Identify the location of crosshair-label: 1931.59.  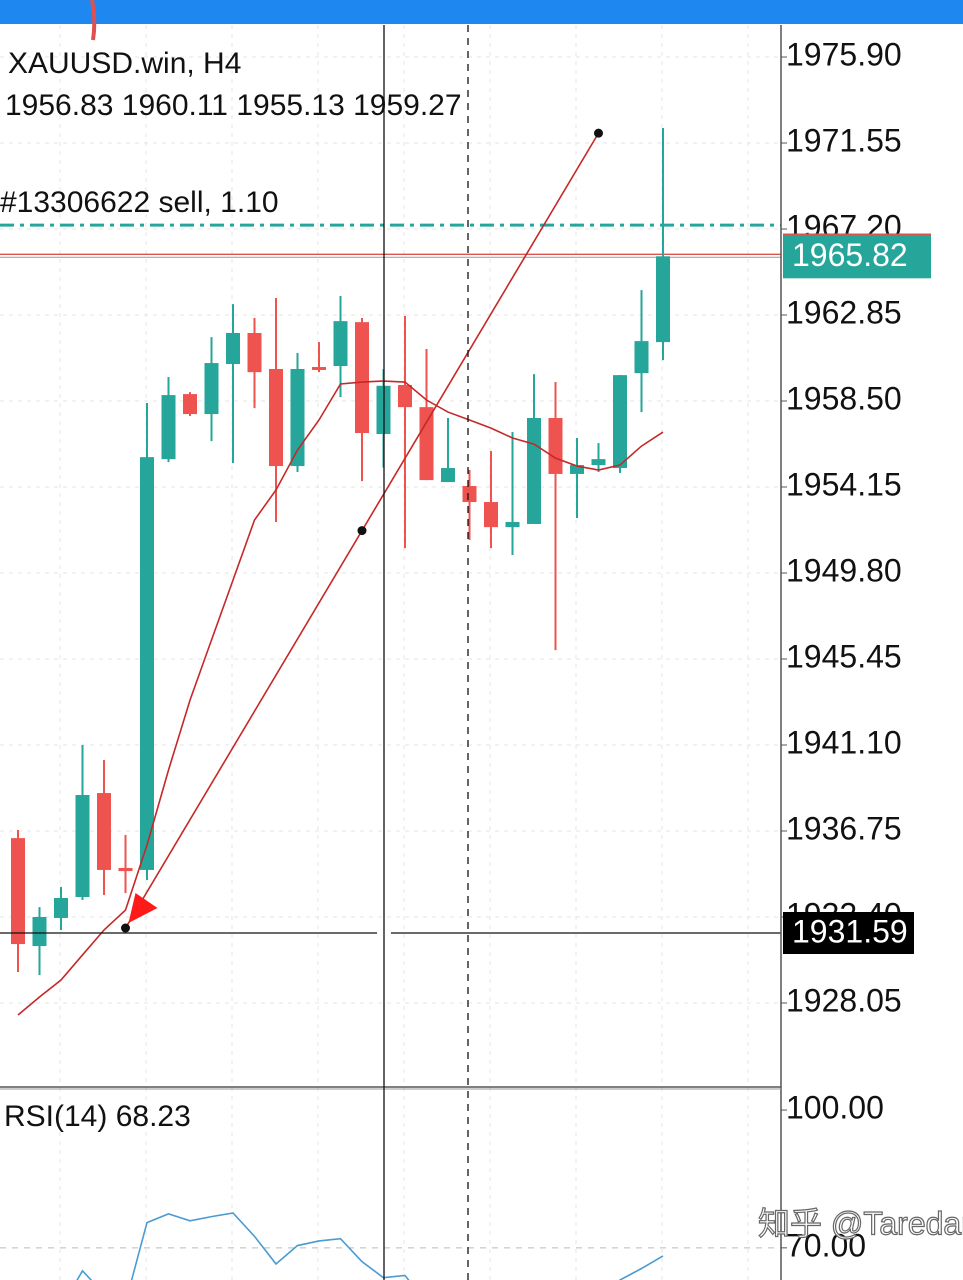
(850, 931).